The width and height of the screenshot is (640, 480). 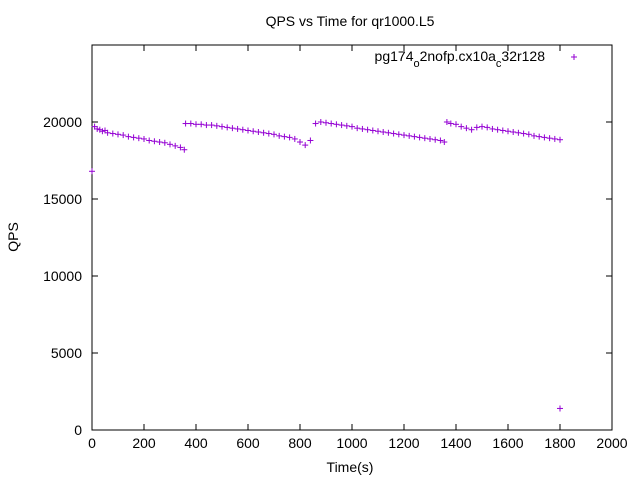 What do you see at coordinates (66, 353) in the screenshot?
I see `y-tick-label: 5000` at bounding box center [66, 353].